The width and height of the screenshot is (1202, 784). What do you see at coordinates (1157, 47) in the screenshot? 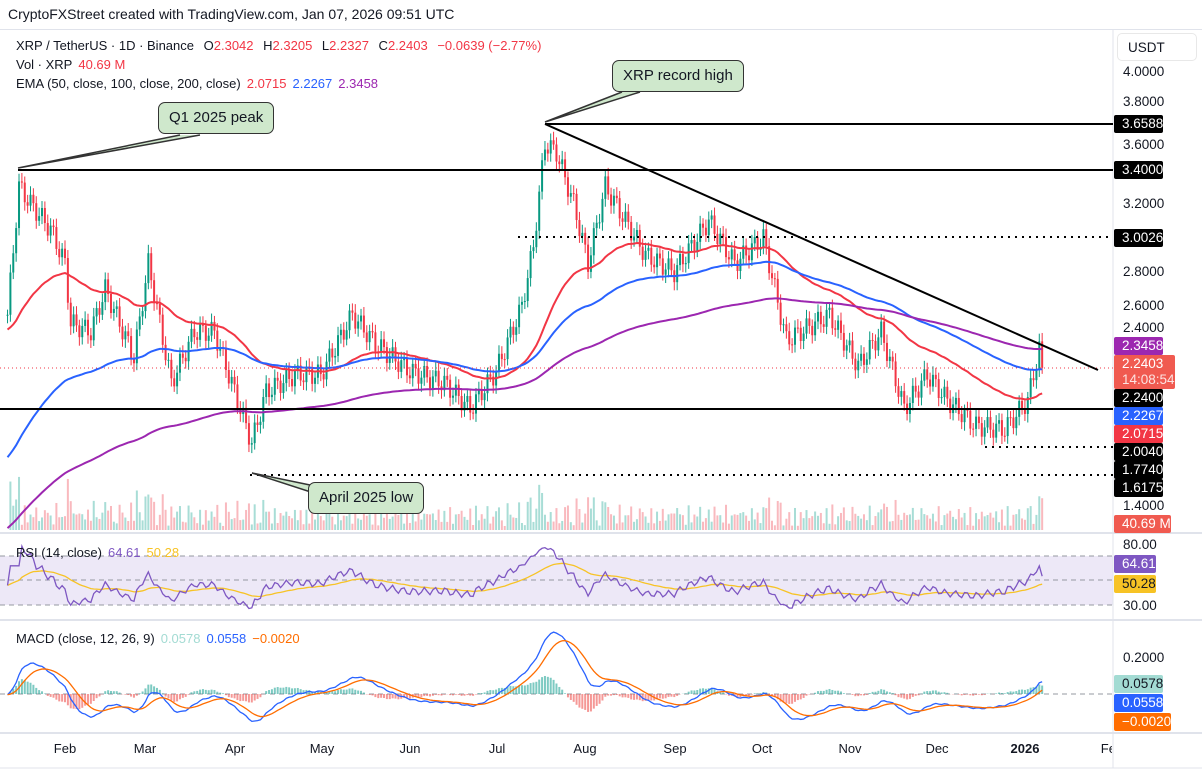
I see `currency-selector: USDT` at bounding box center [1157, 47].